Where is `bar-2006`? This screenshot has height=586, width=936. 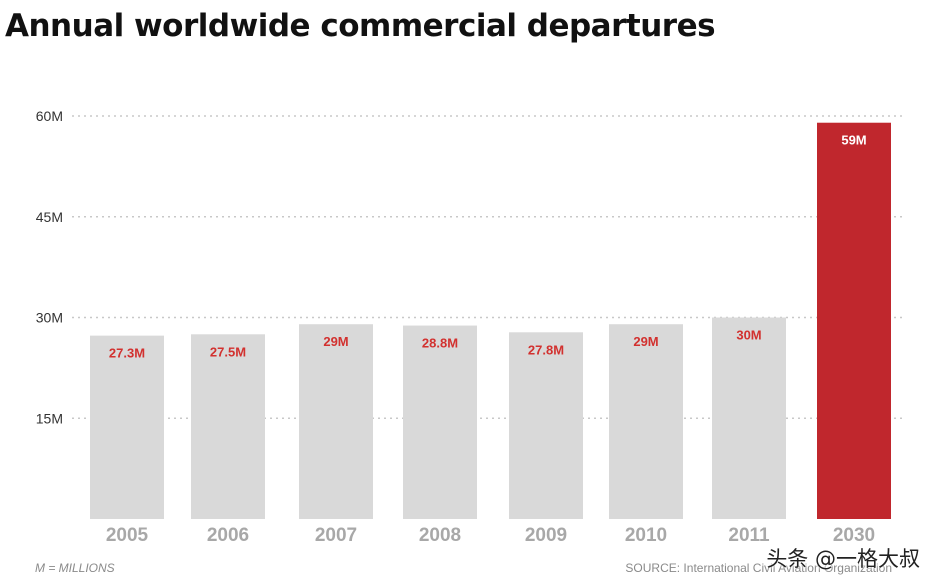
bar-2006 is located at coordinates (228, 426).